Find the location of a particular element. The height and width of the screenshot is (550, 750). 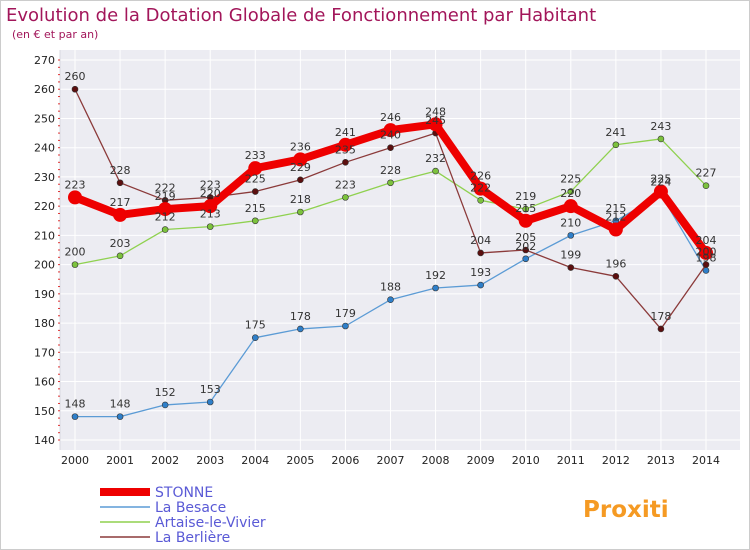

y-tick-label: 210 is located at coordinates (44, 235).